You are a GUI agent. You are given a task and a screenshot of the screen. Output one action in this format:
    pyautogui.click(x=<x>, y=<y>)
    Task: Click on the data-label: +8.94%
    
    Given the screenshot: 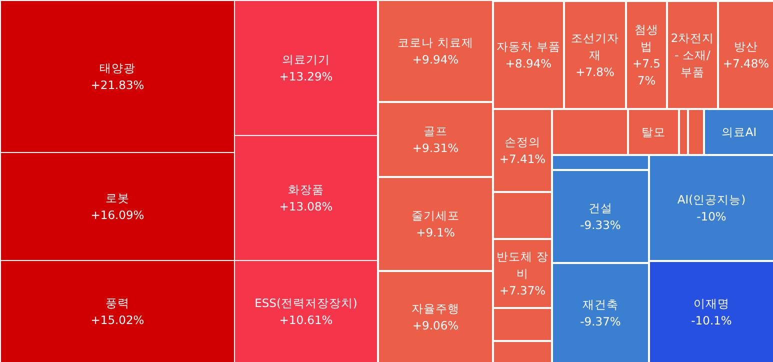 What is the action you would take?
    pyautogui.click(x=528, y=63)
    